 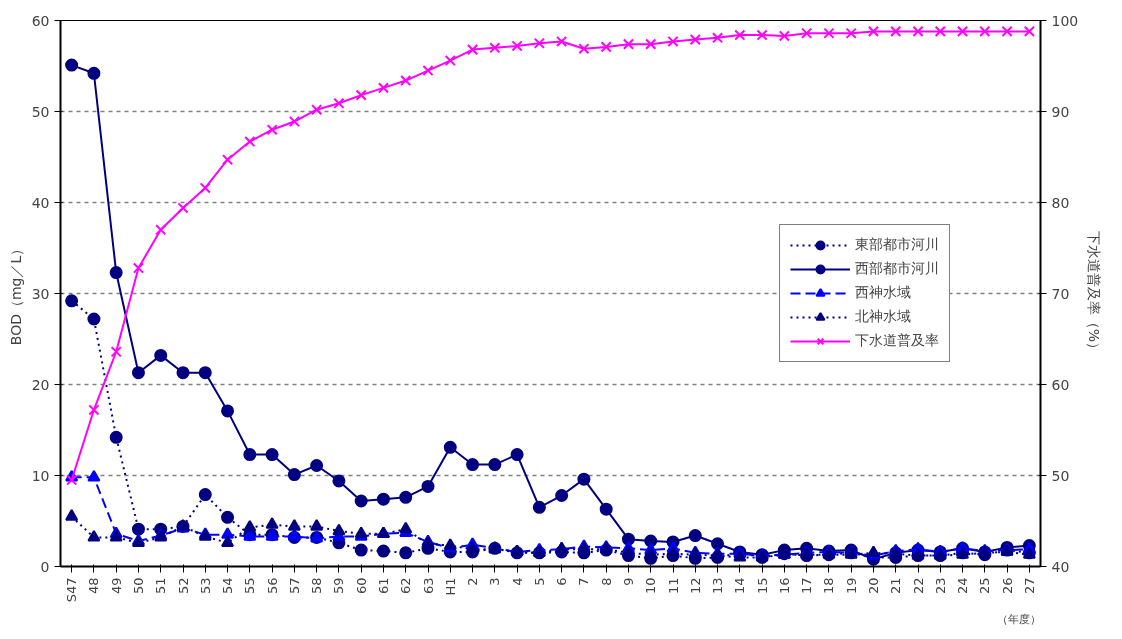 I want to click on x-tick-label: 51, so click(x=161, y=586).